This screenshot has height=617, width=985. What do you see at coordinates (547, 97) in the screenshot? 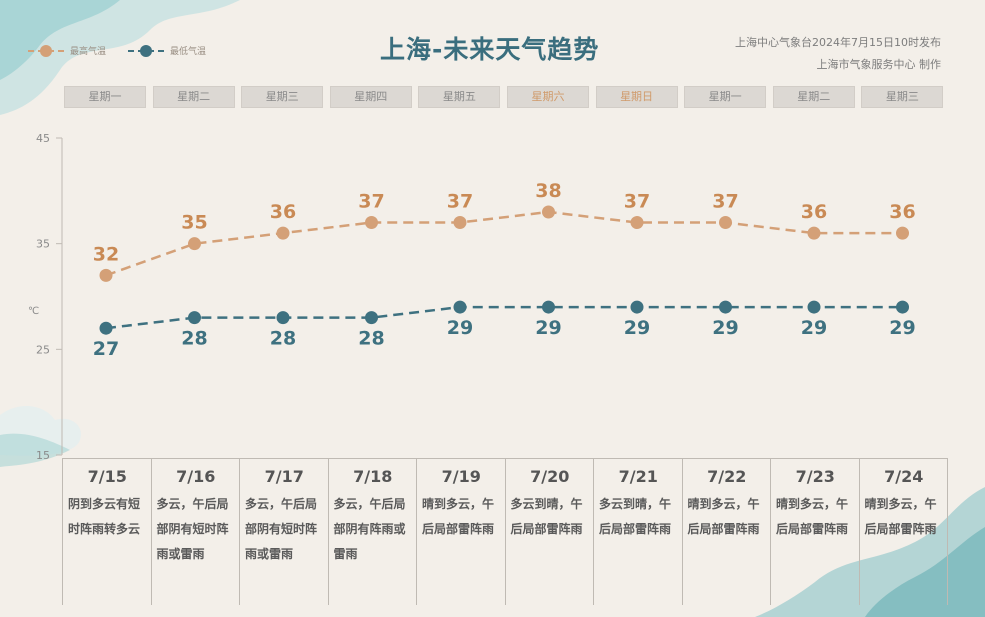
I see `weekday-label: 星期六` at bounding box center [547, 97].